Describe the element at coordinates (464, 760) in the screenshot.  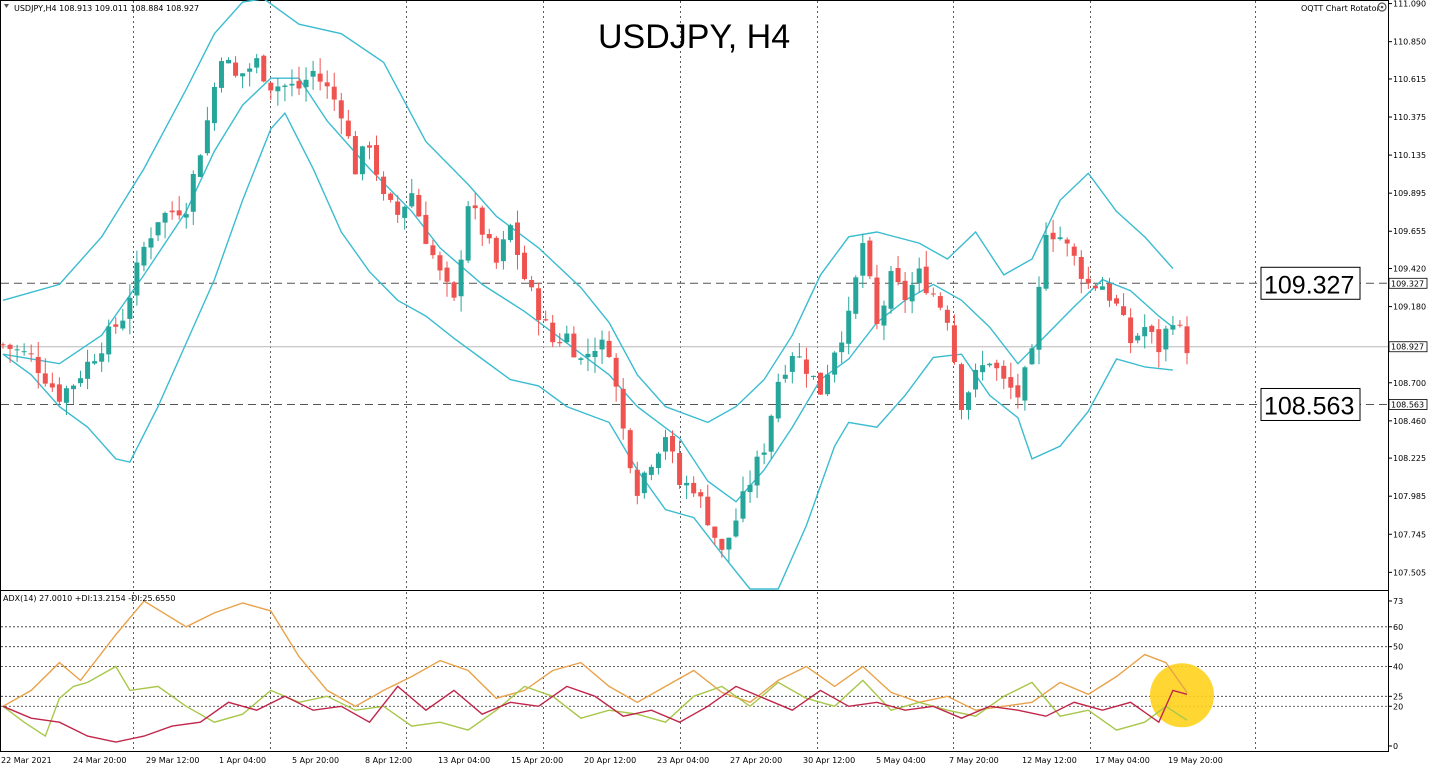
I see `x-tick-label: 13 Apr 04:00` at that location.